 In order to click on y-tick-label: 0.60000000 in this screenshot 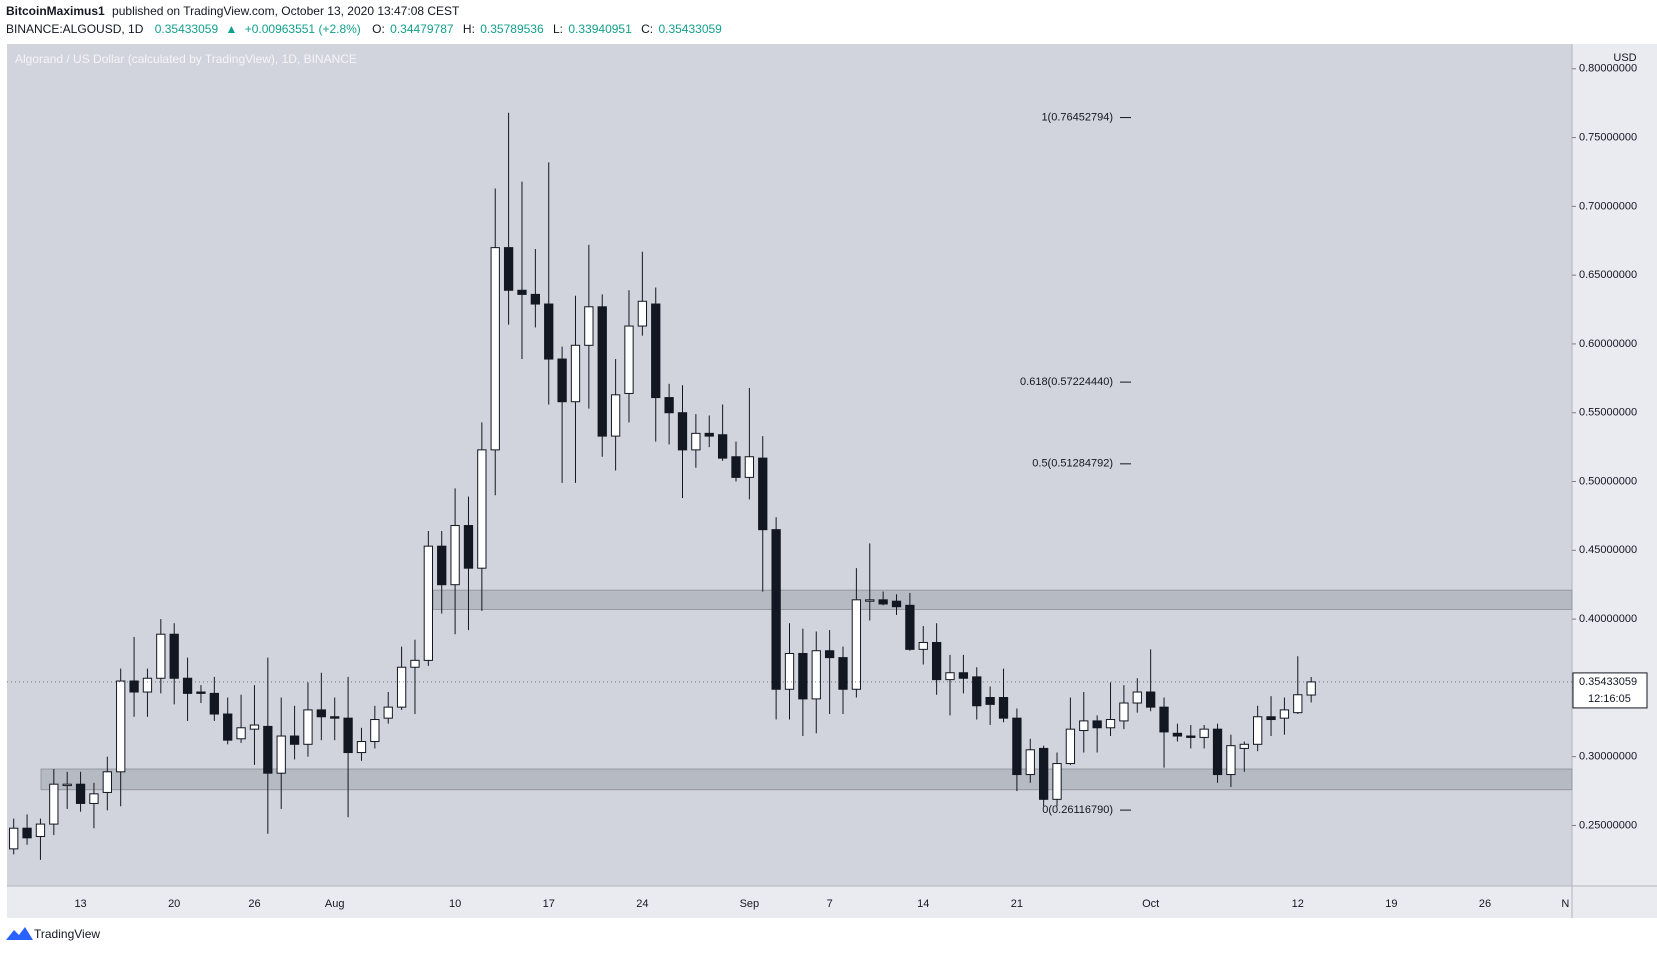, I will do `click(1608, 344)`.